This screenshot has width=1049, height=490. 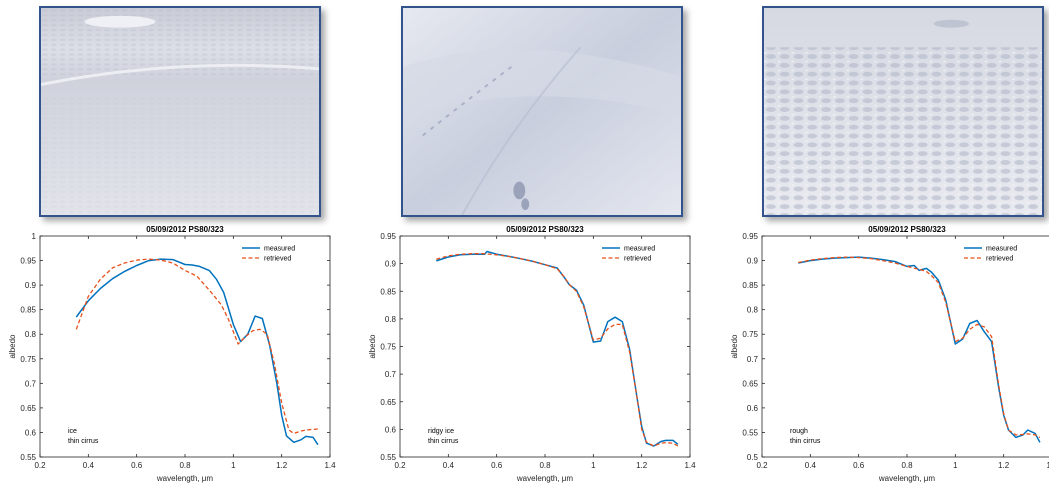 I want to click on y-tick-label: 1, so click(x=34, y=236).